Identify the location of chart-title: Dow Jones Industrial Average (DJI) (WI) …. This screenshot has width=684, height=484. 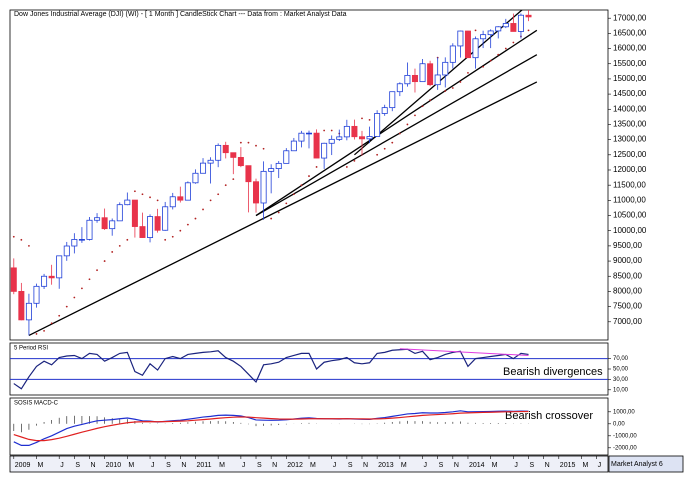
(180, 14).